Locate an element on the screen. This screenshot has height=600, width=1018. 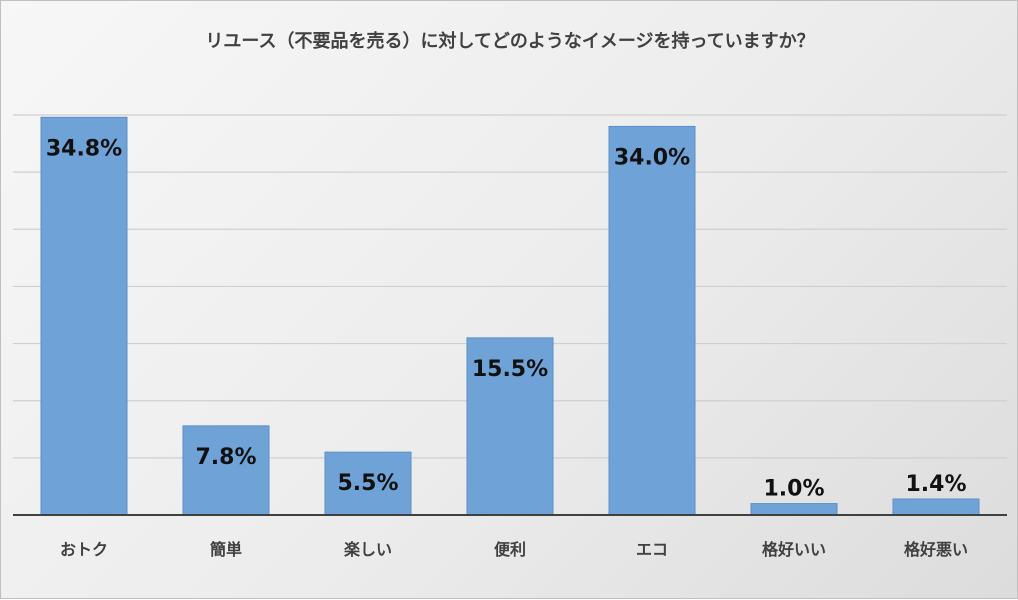
data-label: 7.8% is located at coordinates (225, 457).